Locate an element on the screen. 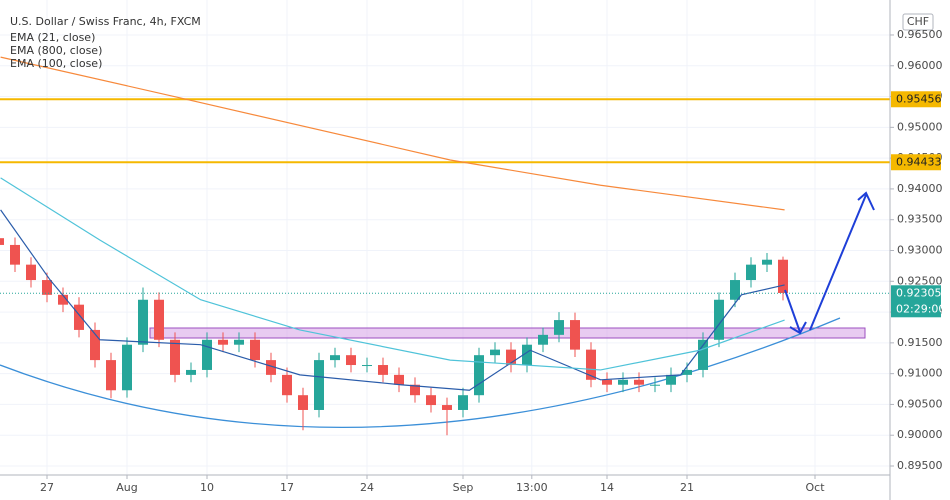  x-tick-label: Oct is located at coordinates (815, 487).